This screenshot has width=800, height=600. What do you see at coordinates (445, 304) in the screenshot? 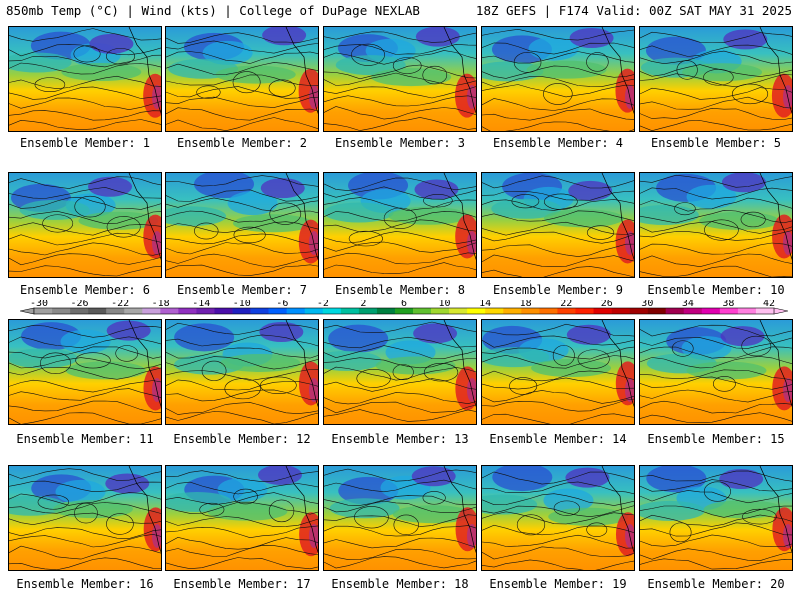
I see `colorbar-tick-label: 10` at bounding box center [445, 304].